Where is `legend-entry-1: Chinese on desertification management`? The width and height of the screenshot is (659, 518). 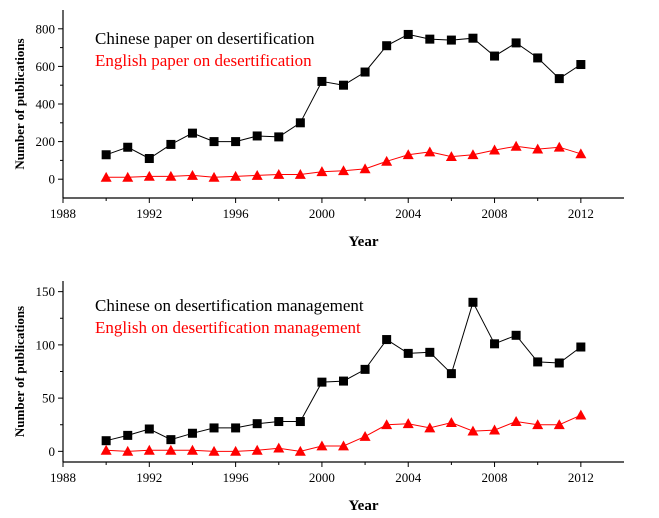 legend-entry-1: Chinese on desertification management is located at coordinates (229, 305).